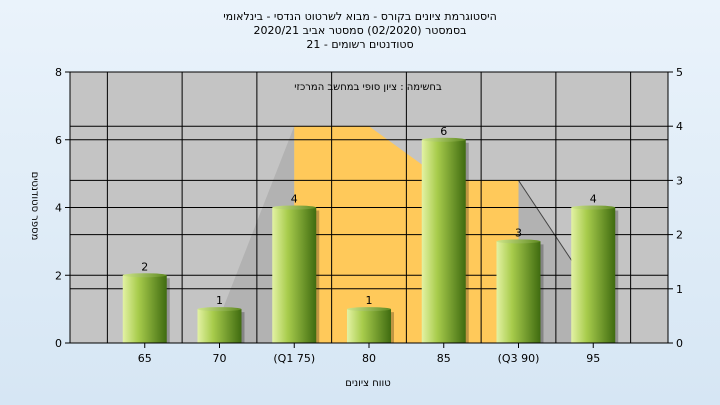 The image size is (720, 405). I want to click on x-tick-label: 85, so click(444, 358).